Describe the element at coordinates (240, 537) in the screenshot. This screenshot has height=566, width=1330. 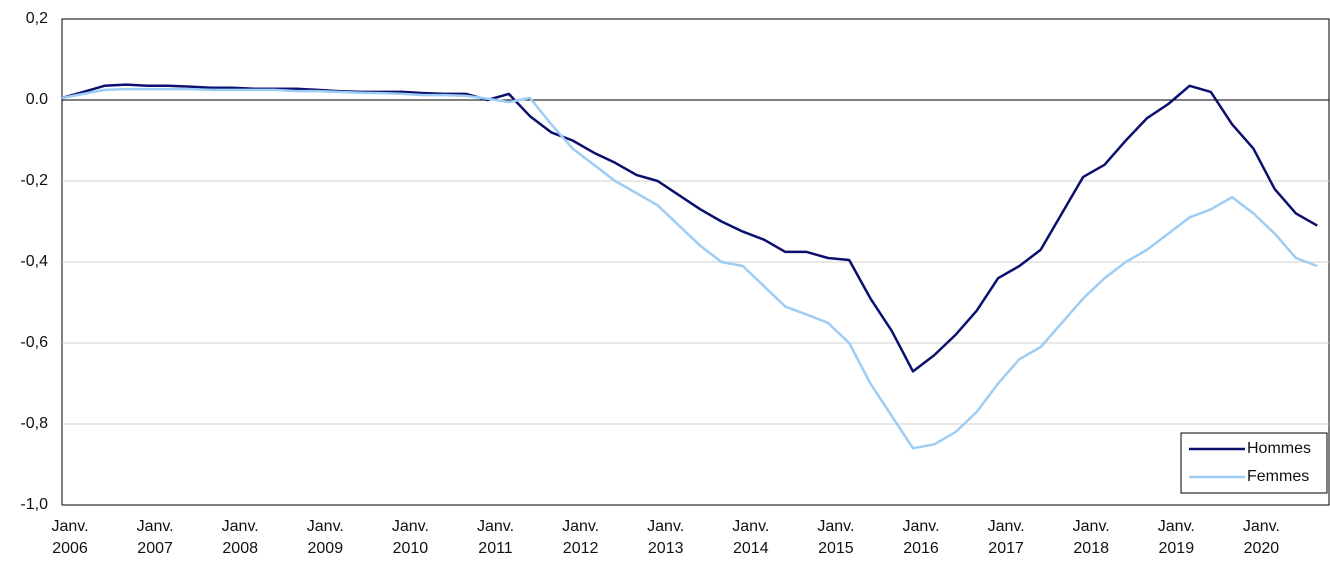
I see `x-tick-label: Janv. 2008` at that location.